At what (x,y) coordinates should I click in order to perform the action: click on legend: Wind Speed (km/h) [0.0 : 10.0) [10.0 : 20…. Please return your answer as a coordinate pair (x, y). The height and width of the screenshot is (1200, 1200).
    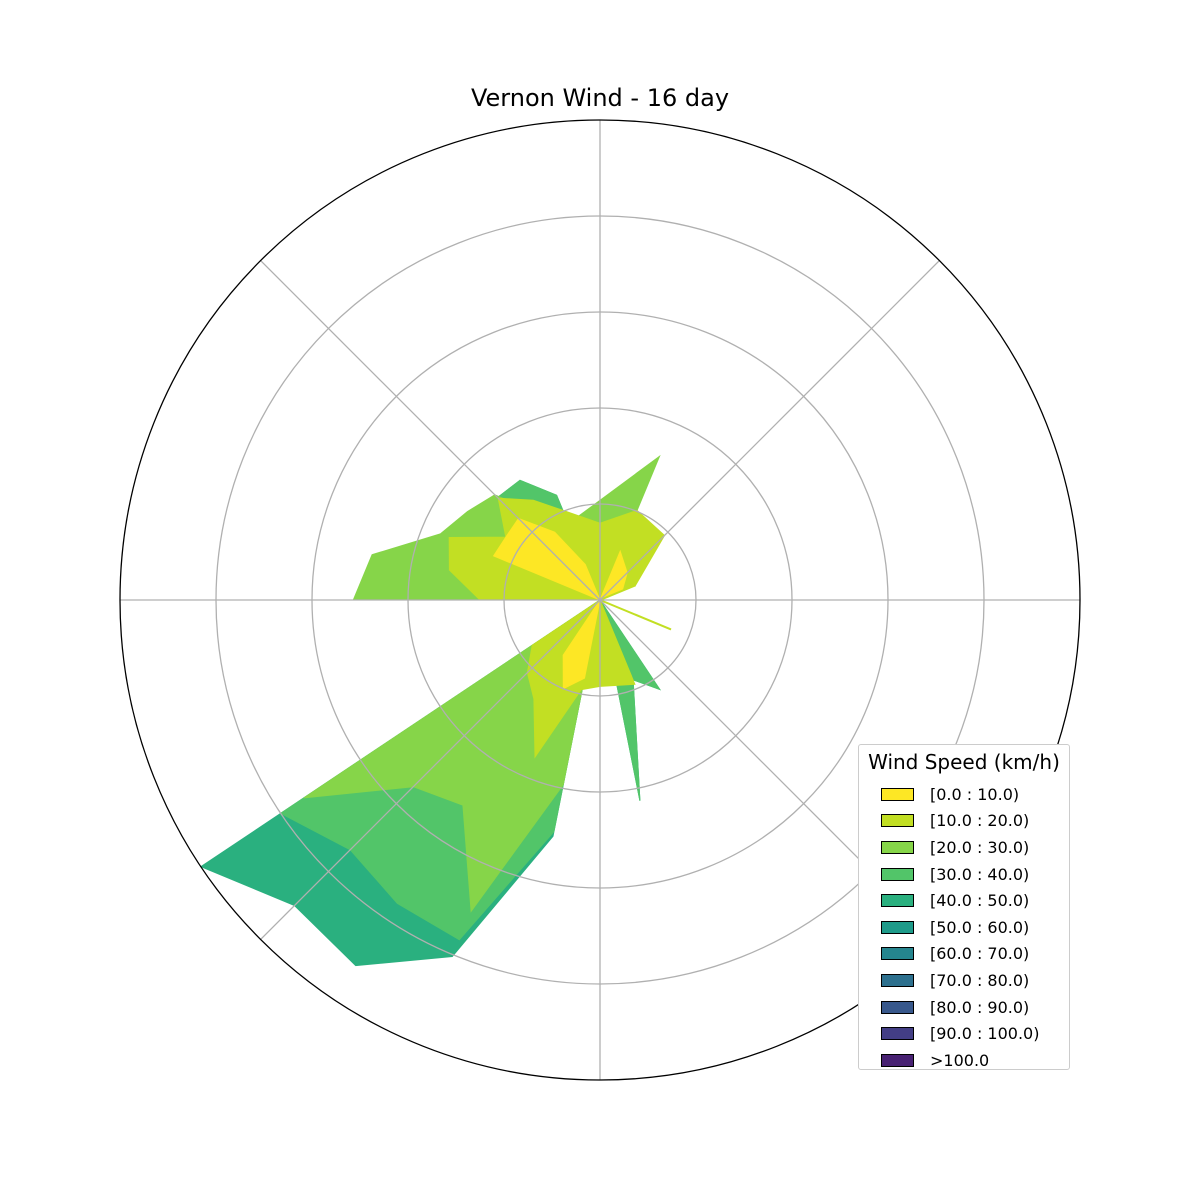
    Looking at the image, I should click on (964, 907).